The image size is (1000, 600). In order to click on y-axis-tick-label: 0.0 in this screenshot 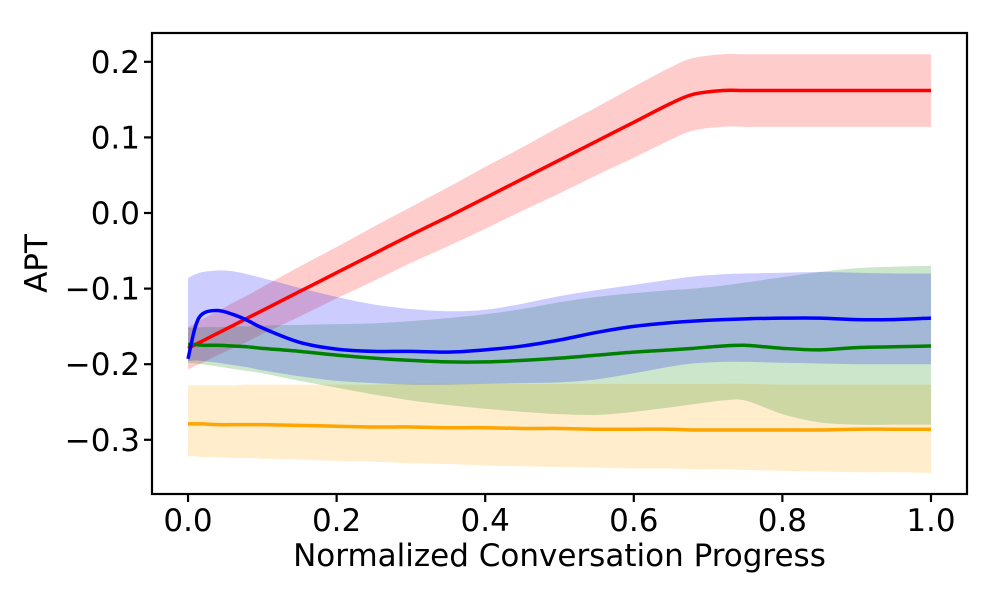, I will do `click(115, 214)`.